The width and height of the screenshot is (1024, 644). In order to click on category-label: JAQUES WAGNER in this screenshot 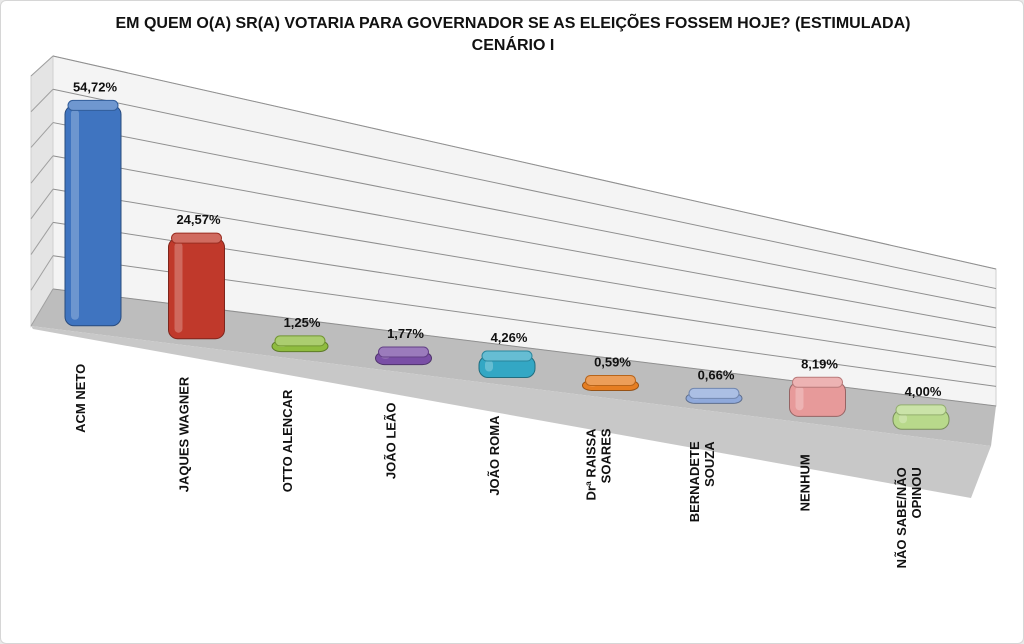, I will do `click(184, 434)`.